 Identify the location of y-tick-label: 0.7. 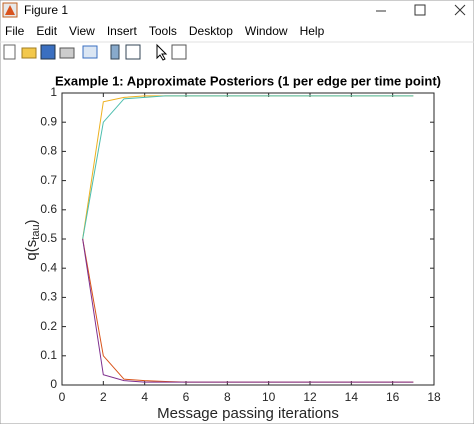
(48, 180).